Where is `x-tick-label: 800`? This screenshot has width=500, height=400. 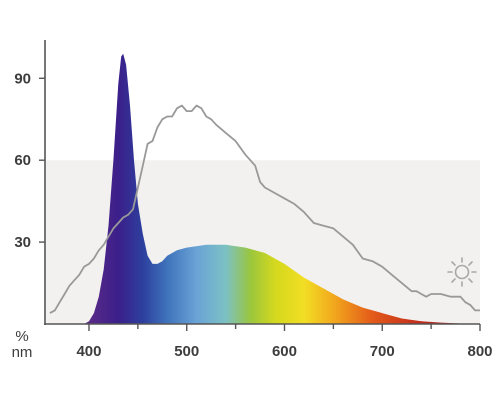
x-tick-label: 800 is located at coordinates (479, 351).